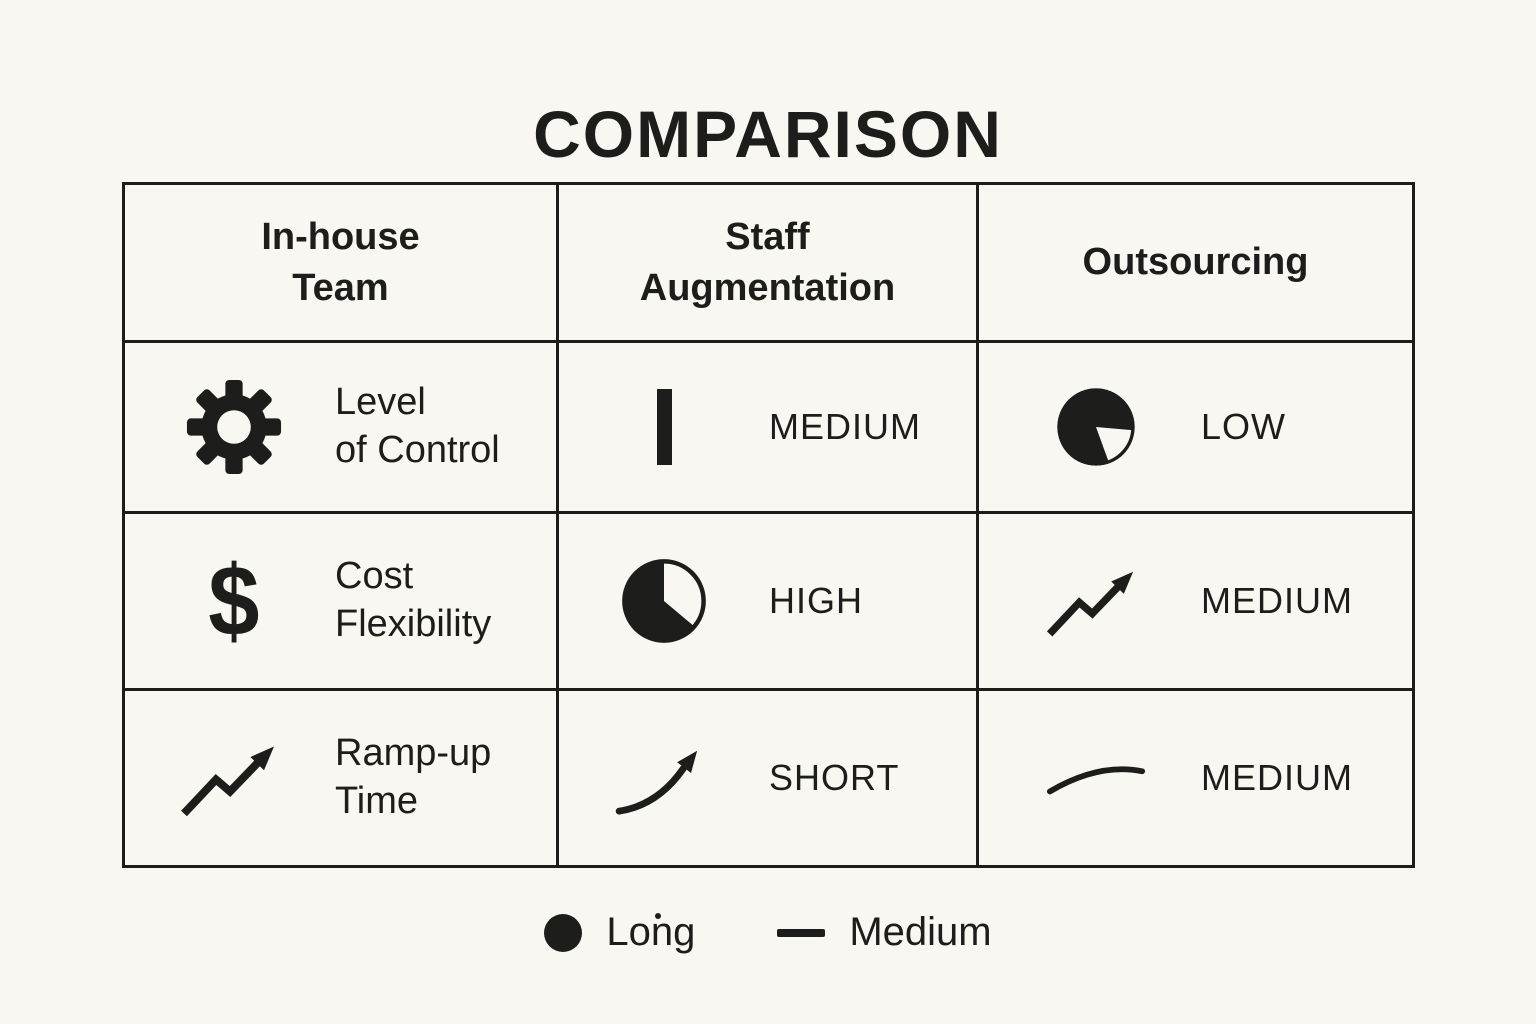 The height and width of the screenshot is (1024, 1536). I want to click on gear-icon, so click(234, 427).